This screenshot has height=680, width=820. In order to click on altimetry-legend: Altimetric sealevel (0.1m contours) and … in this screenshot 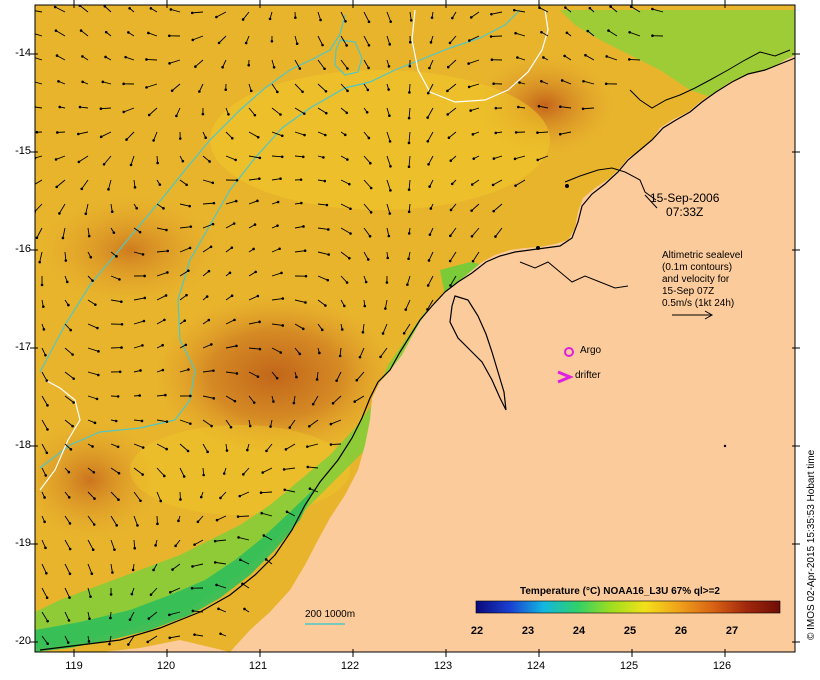, I will do `click(702, 280)`.